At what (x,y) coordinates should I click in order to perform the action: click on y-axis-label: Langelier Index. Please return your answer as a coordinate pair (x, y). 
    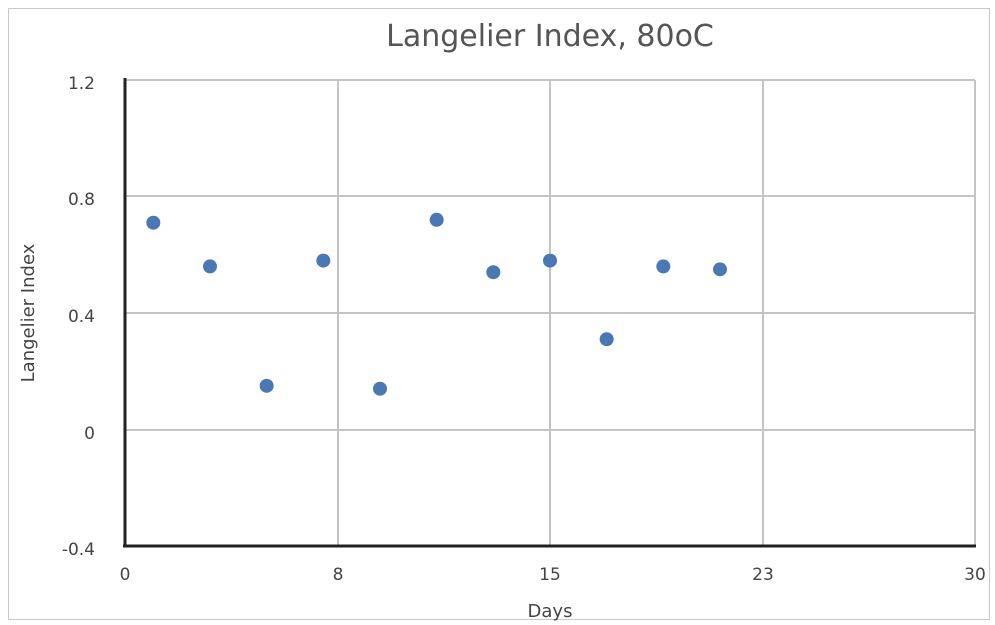
    Looking at the image, I should click on (28, 312).